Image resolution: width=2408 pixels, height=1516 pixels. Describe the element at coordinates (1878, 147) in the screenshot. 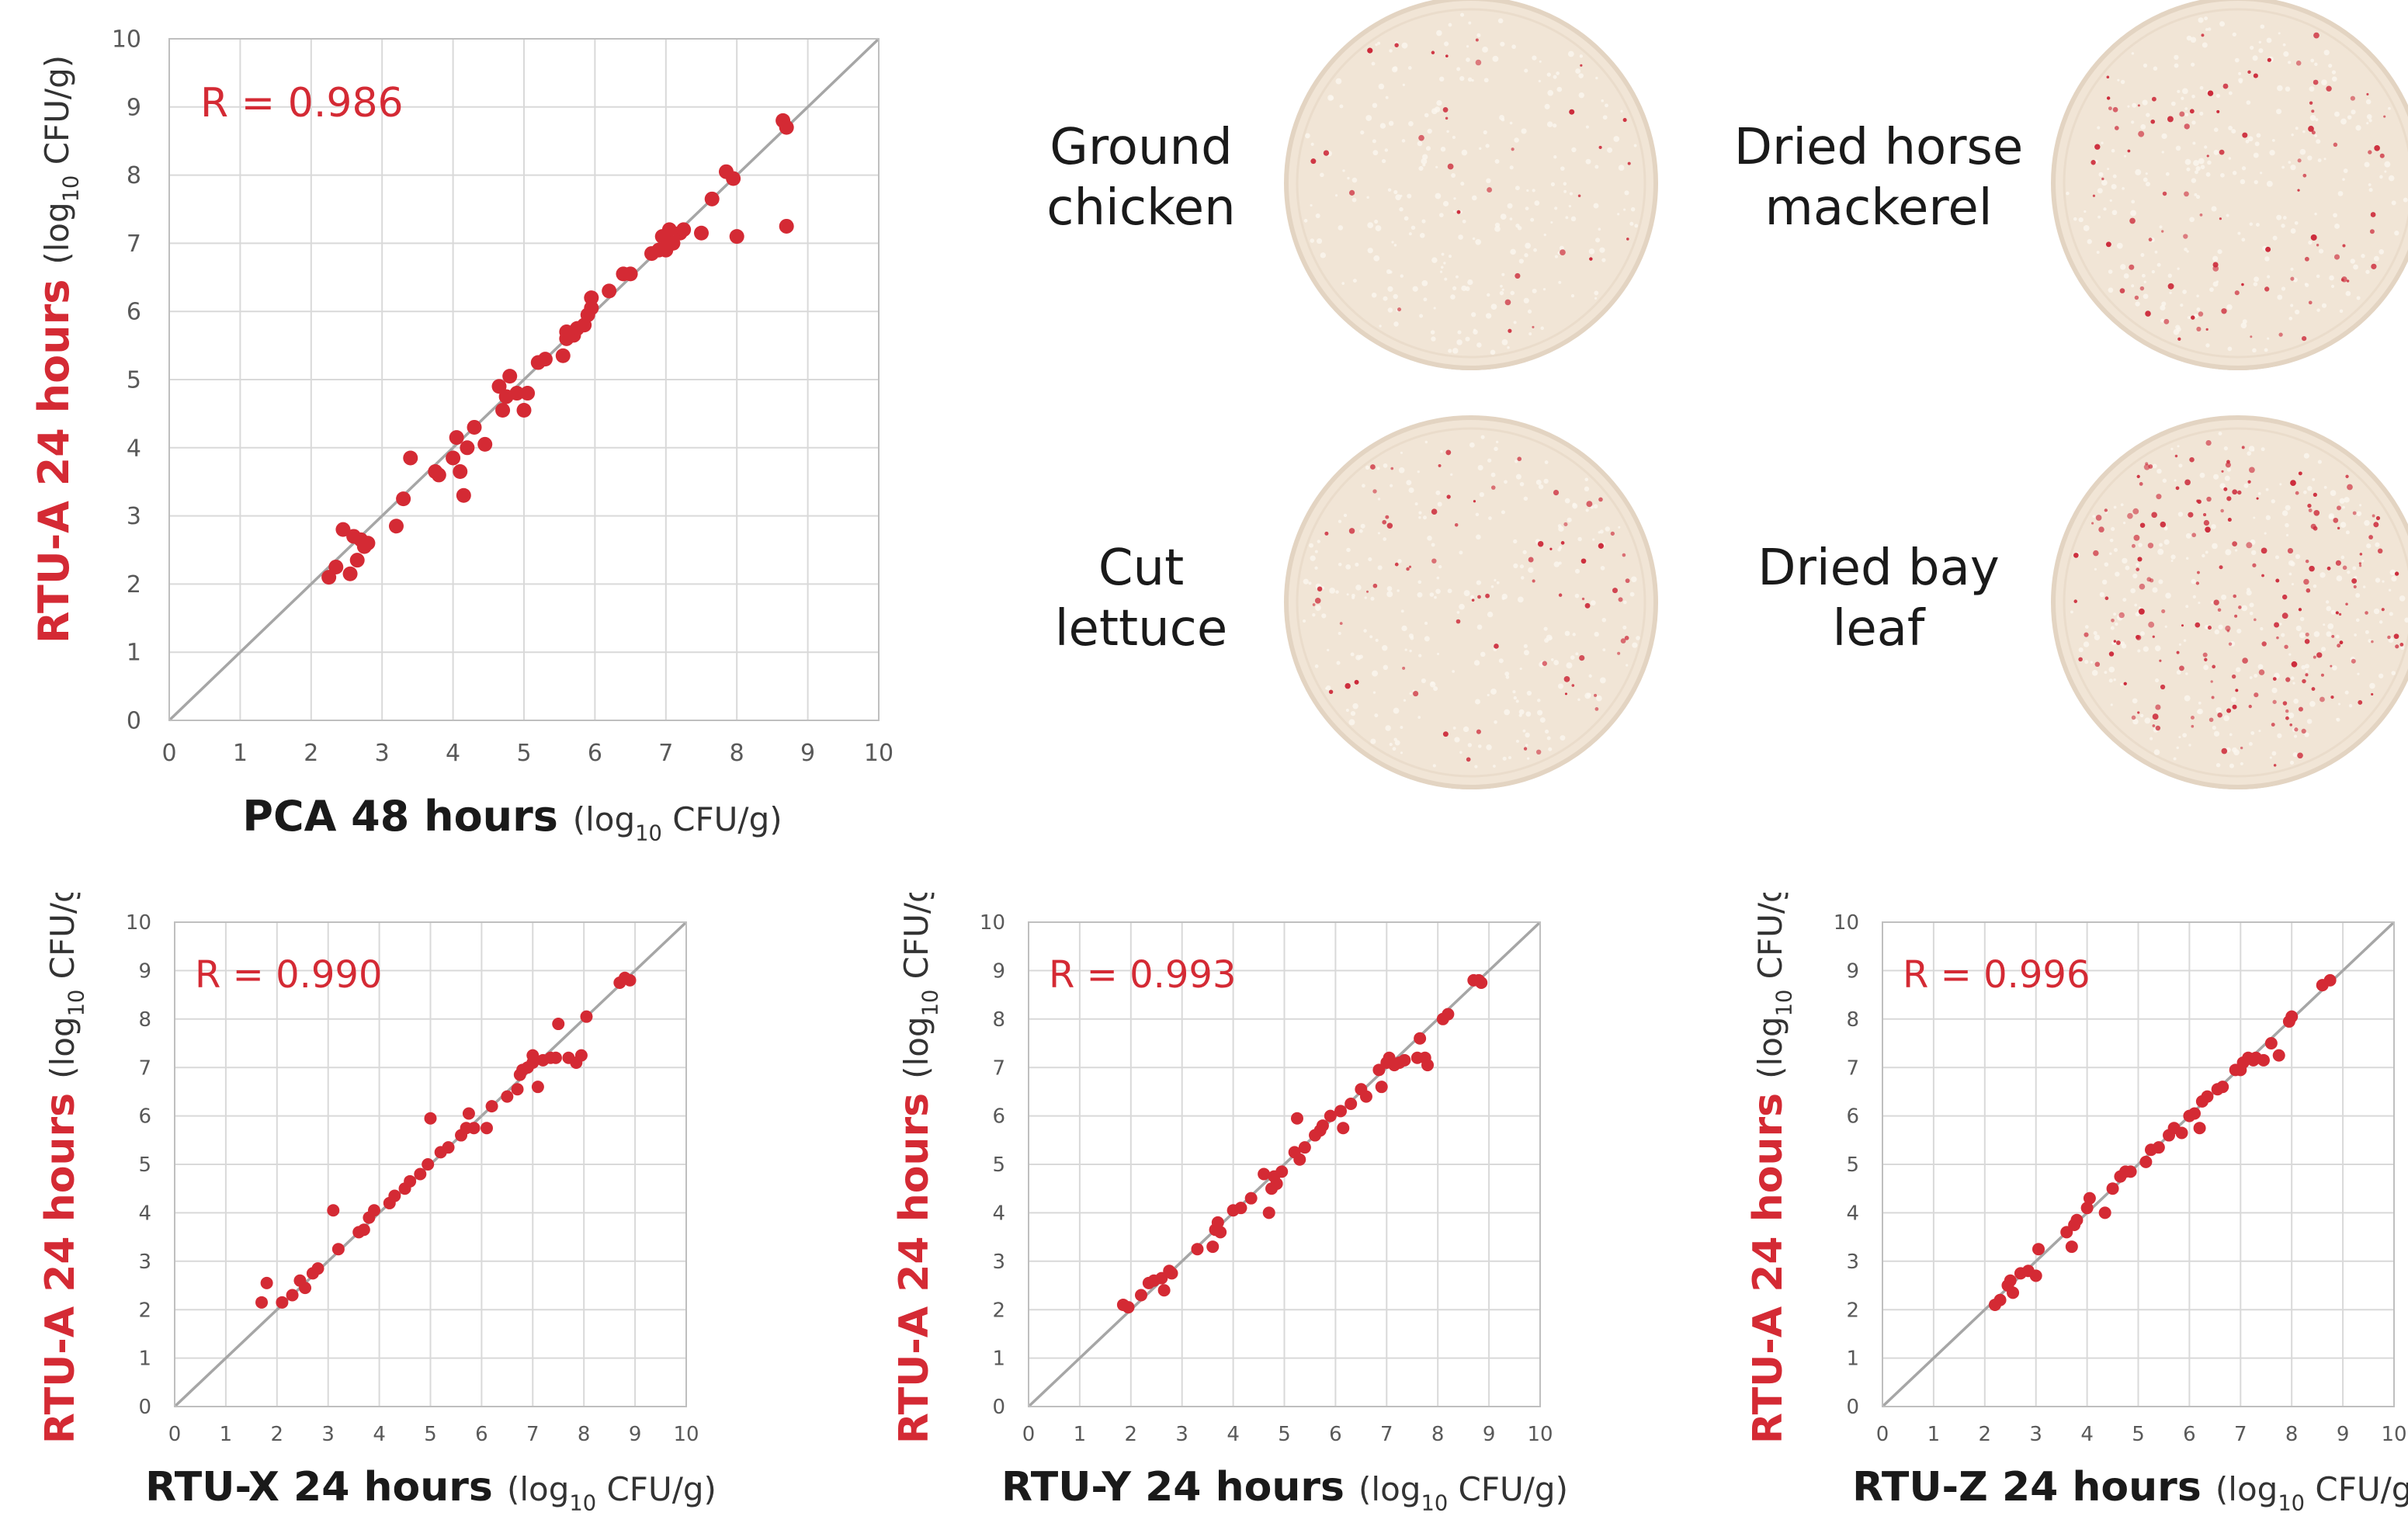

I see `plate-label-line1: Dried horse` at that location.